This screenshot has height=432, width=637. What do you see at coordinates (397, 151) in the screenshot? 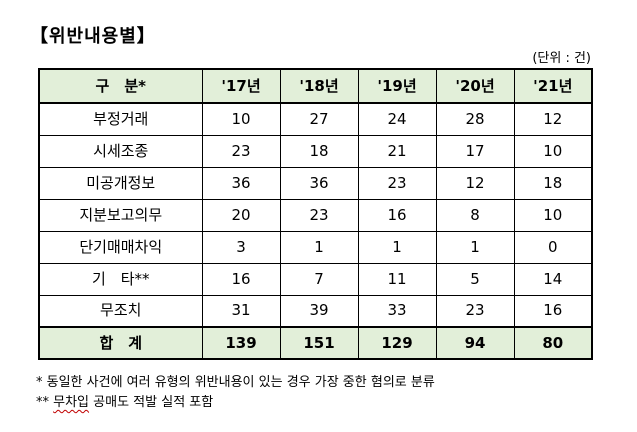
I see `cell-value: 21` at bounding box center [397, 151].